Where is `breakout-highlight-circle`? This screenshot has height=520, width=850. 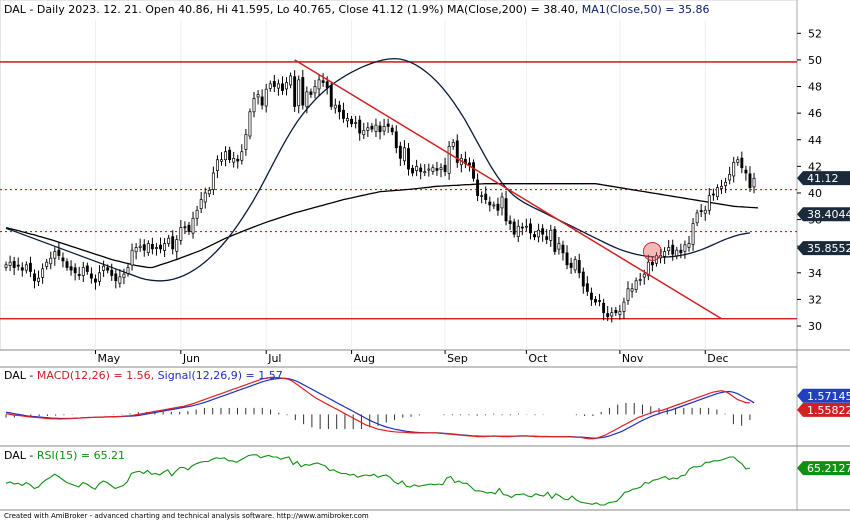
breakout-highlight-circle is located at coordinates (652, 252).